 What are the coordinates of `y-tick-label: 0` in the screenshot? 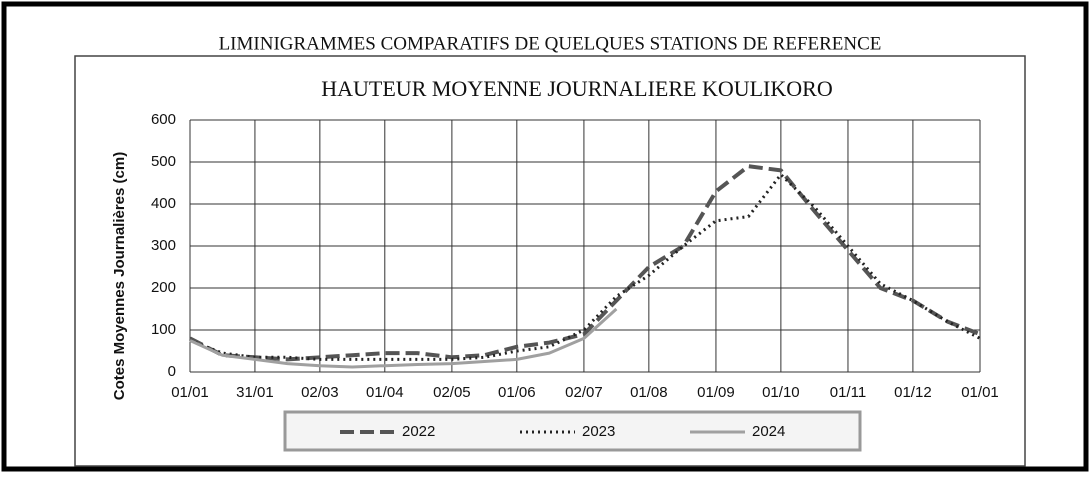 It's located at (172, 371).